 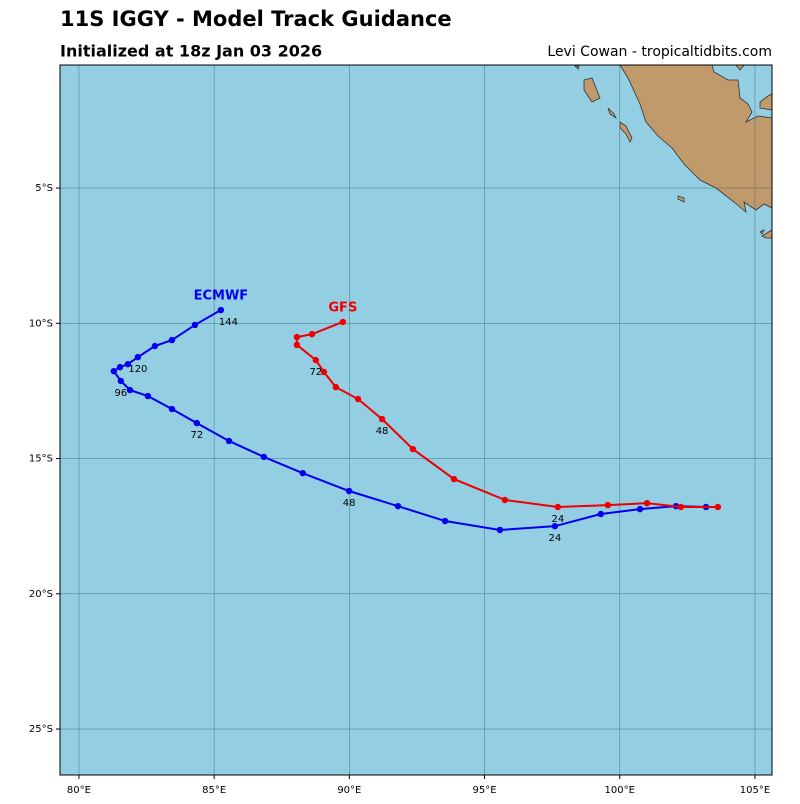 I want to click on x-tick-label: 90°E, so click(x=349, y=790).